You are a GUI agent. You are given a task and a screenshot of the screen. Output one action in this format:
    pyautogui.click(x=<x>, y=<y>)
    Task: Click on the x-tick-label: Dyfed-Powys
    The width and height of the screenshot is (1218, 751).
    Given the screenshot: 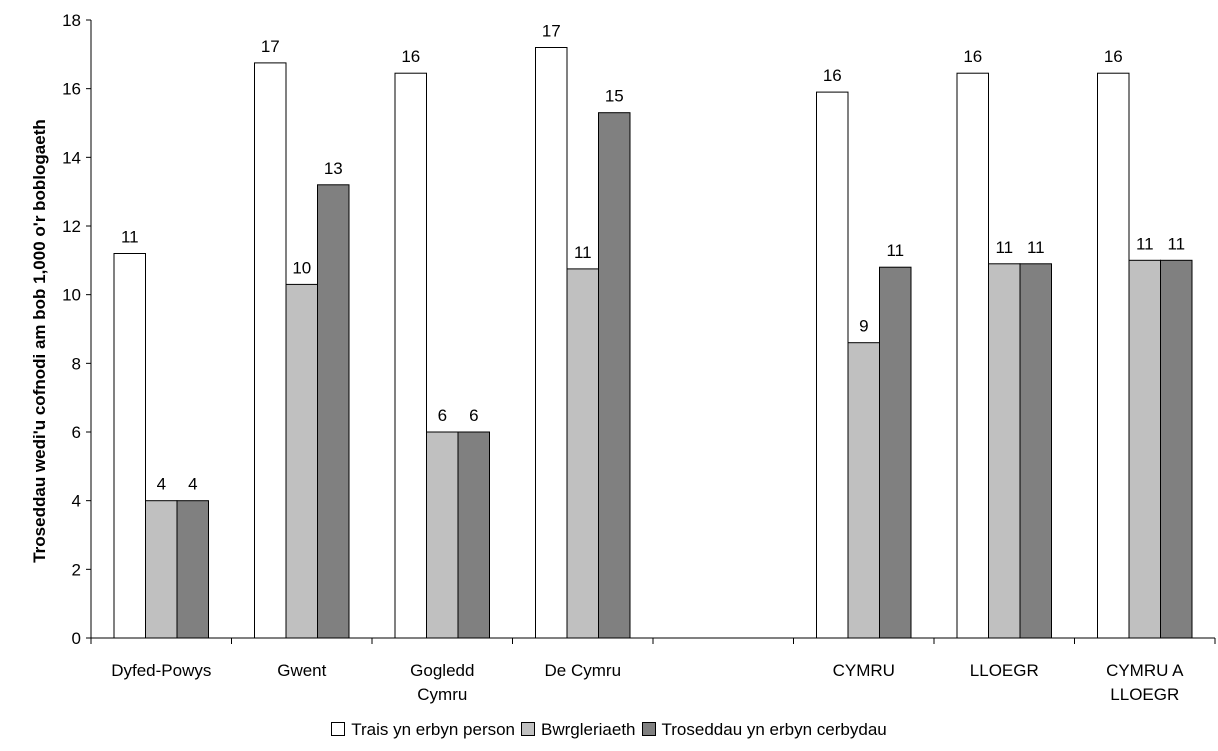 What is the action you would take?
    pyautogui.click(x=161, y=670)
    